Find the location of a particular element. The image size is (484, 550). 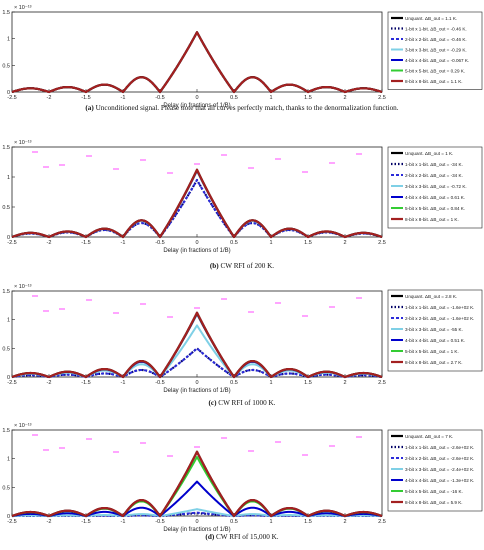

legend-entry: 3-bit x 3-bit. ΔB_out = -2.4e+02 K. is located at coordinates (439, 469).